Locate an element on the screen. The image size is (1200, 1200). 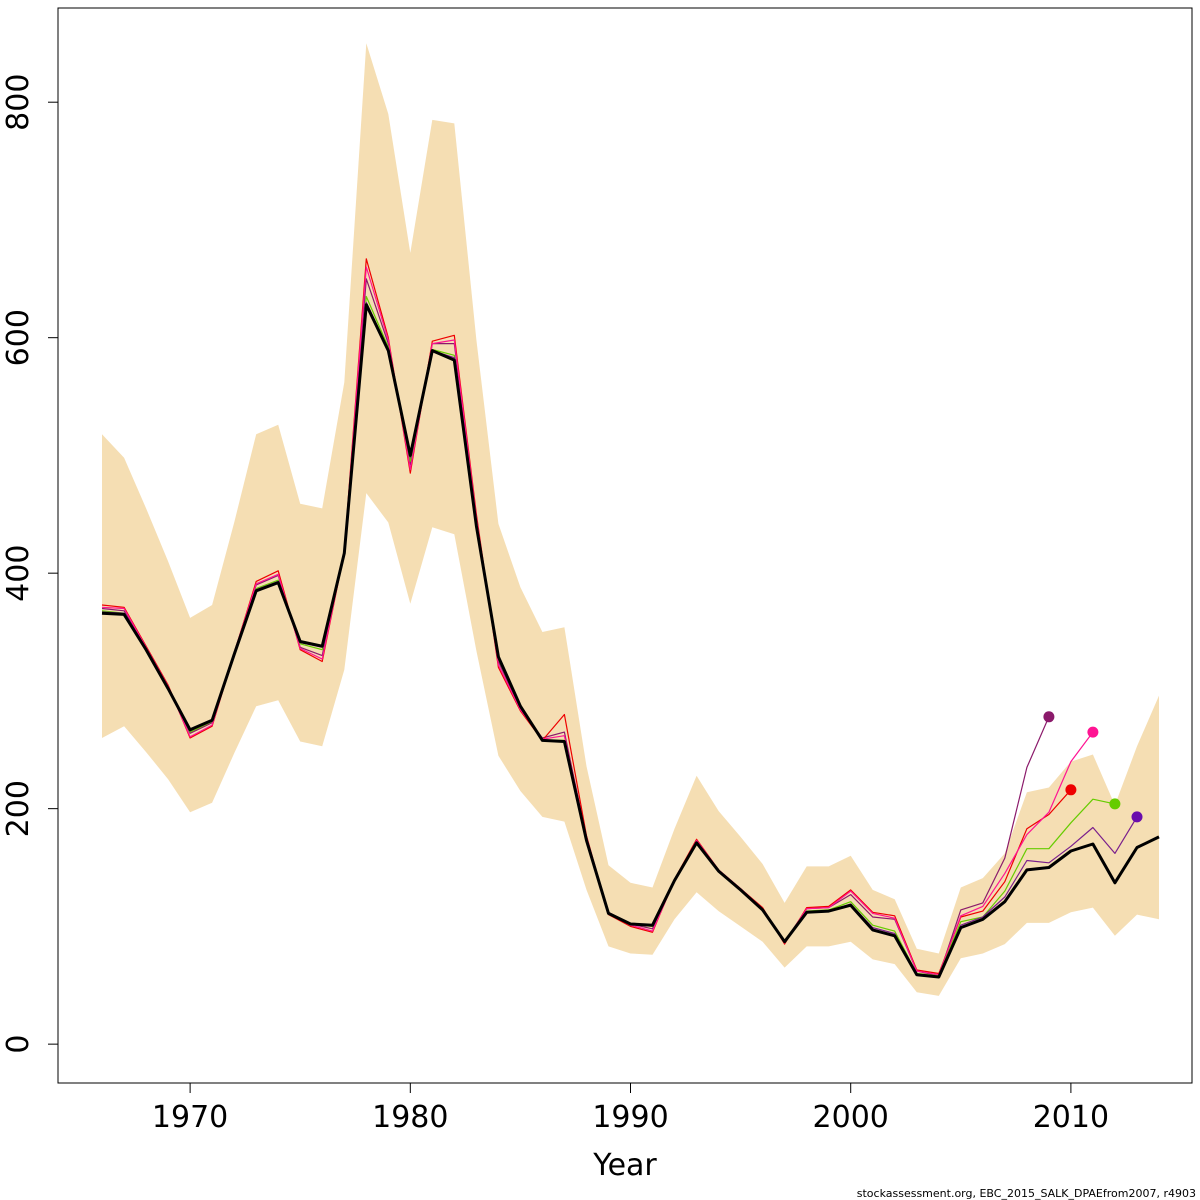
endpoint-retro-2010 is located at coordinates (1071, 790).